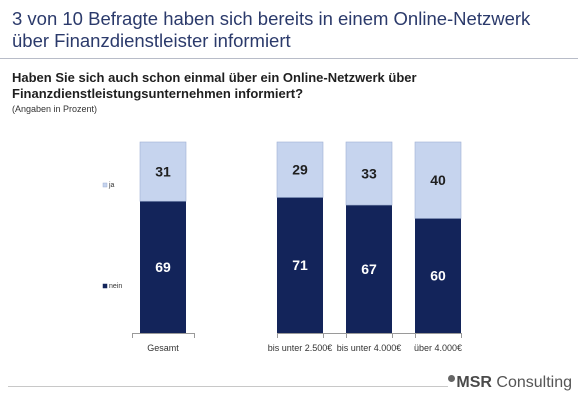 The image size is (578, 400). Describe the element at coordinates (474, 382) in the screenshot. I see `logo-msr-text: MSR` at that location.